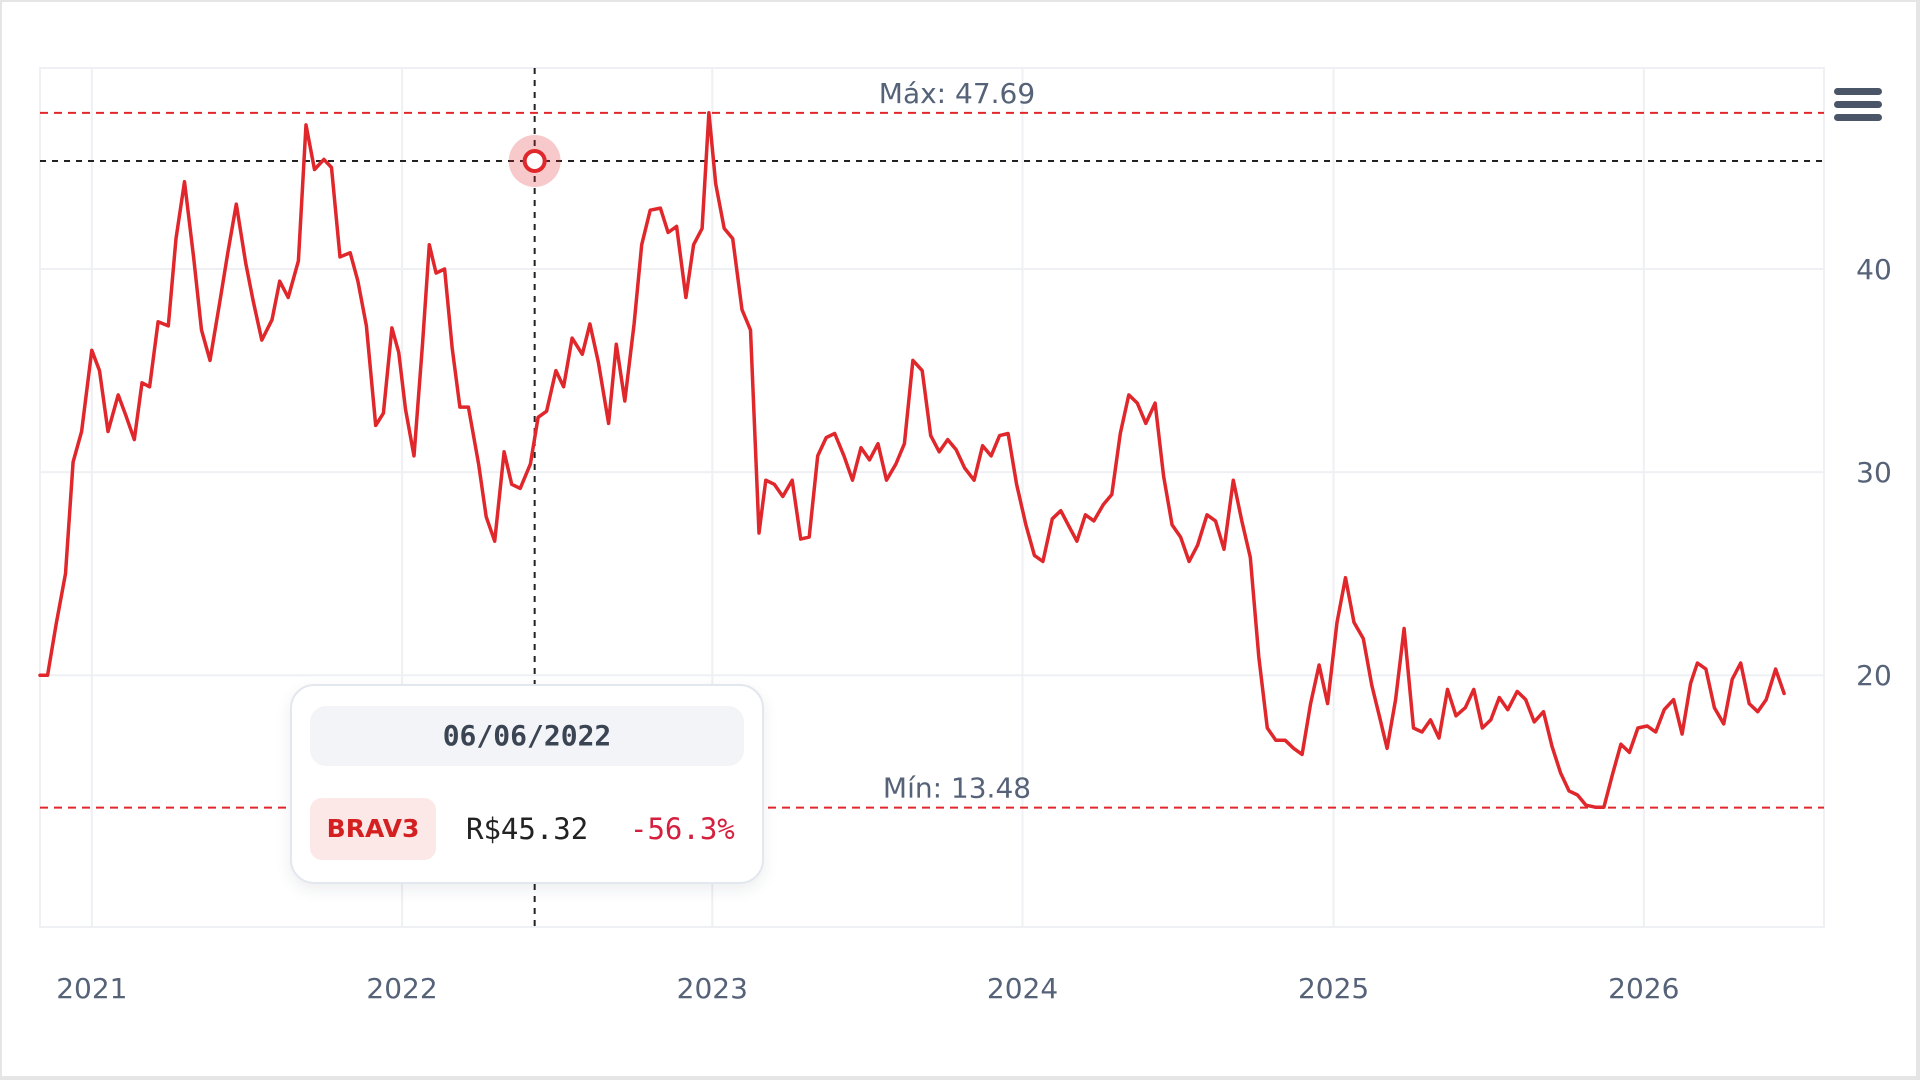 The width and height of the screenshot is (1920, 1080). What do you see at coordinates (712, 988) in the screenshot?
I see `x-tick-label: 2023` at bounding box center [712, 988].